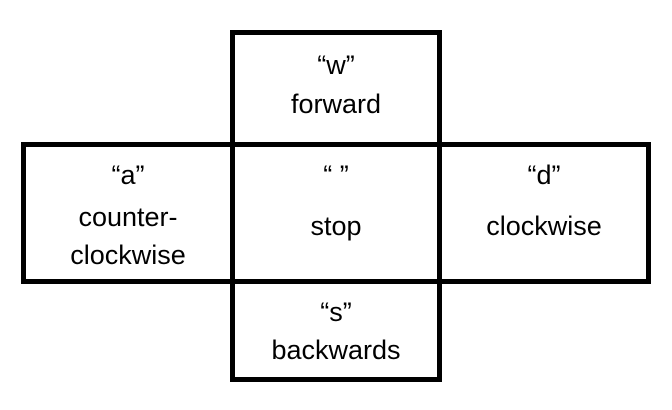 The width and height of the screenshot is (672, 410). I want to click on key-d-action: clockwise, so click(544, 226).